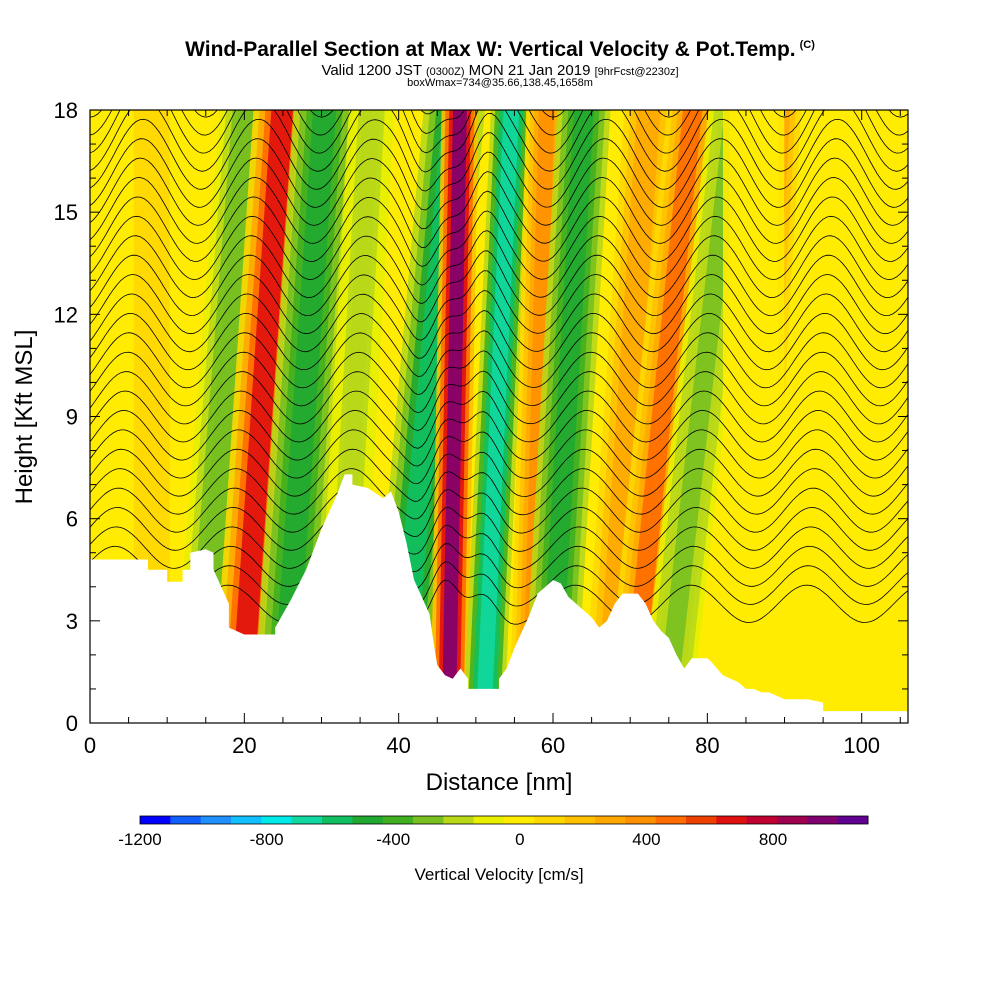 This screenshot has height=1000, width=1000. I want to click on colorbar: -1200 -800 -400 0 400 800, so click(493, 832).